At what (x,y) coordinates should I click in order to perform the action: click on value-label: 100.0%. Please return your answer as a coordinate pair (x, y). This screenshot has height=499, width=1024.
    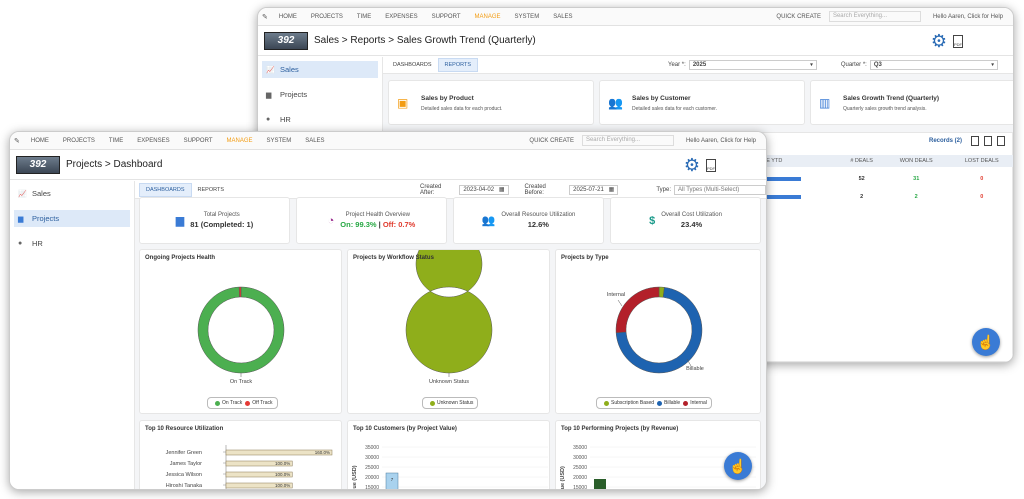
    Looking at the image, I should click on (282, 463).